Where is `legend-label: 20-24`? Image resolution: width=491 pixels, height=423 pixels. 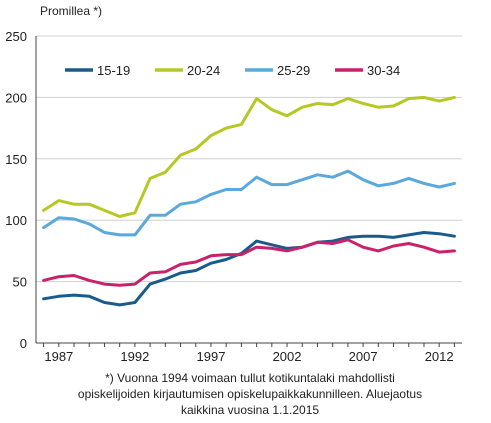
legend-label: 20-24 is located at coordinates (203, 70).